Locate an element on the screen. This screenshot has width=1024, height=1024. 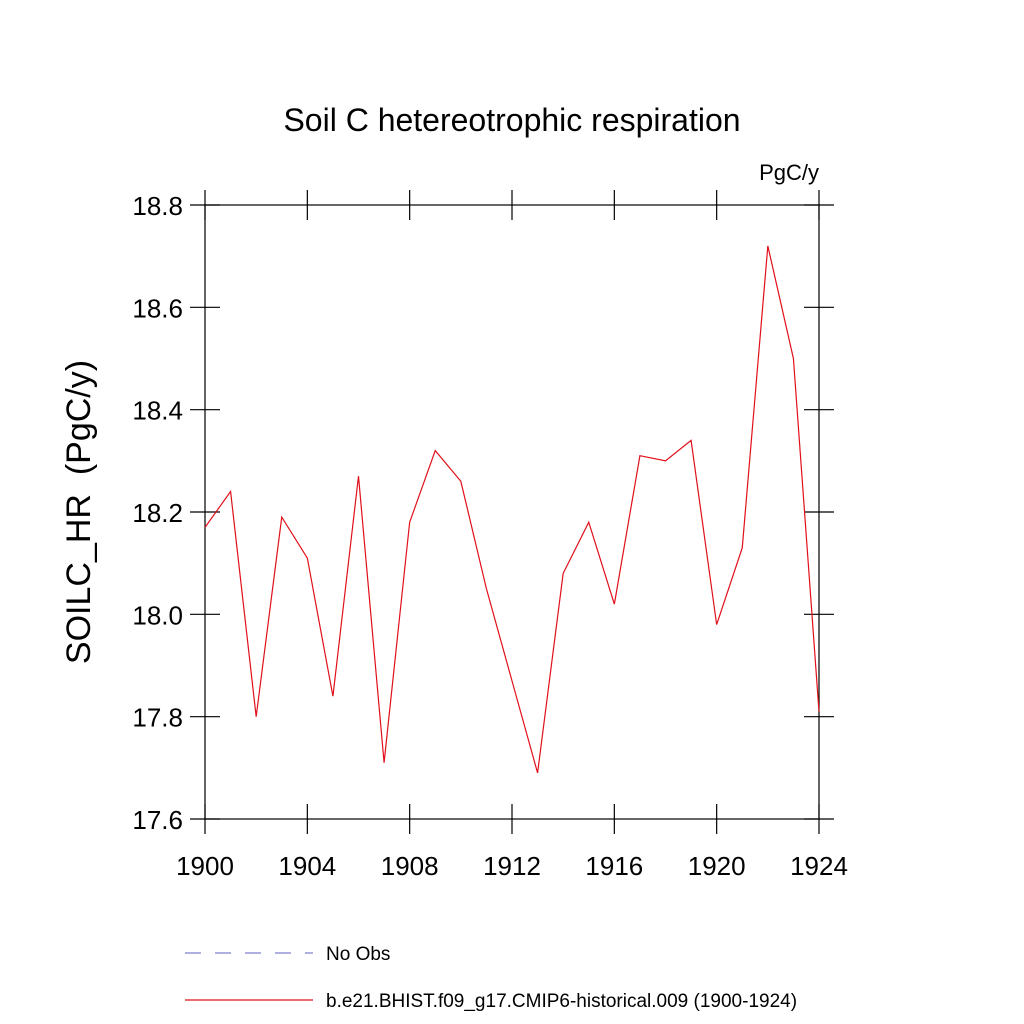
y-tick-label: 18.6 is located at coordinates (157, 308).